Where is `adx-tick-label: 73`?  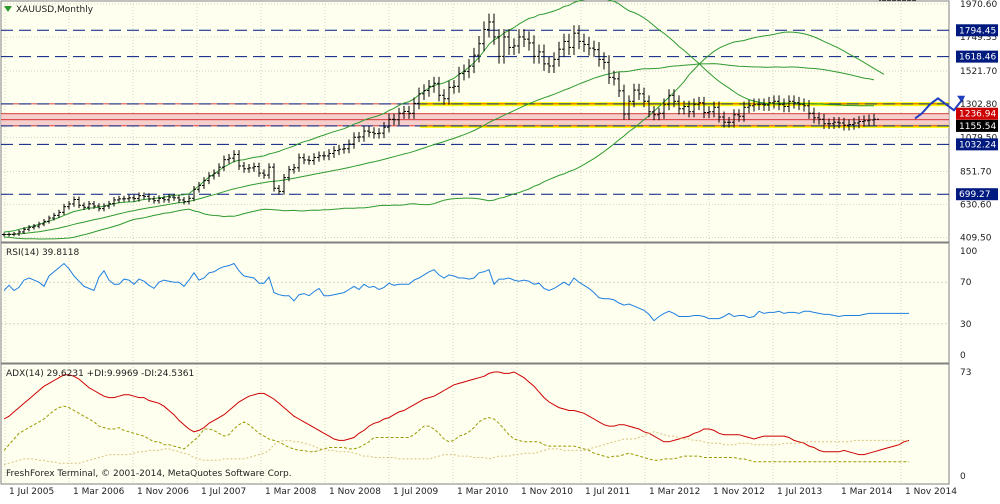
adx-tick-label: 73 is located at coordinates (965, 373).